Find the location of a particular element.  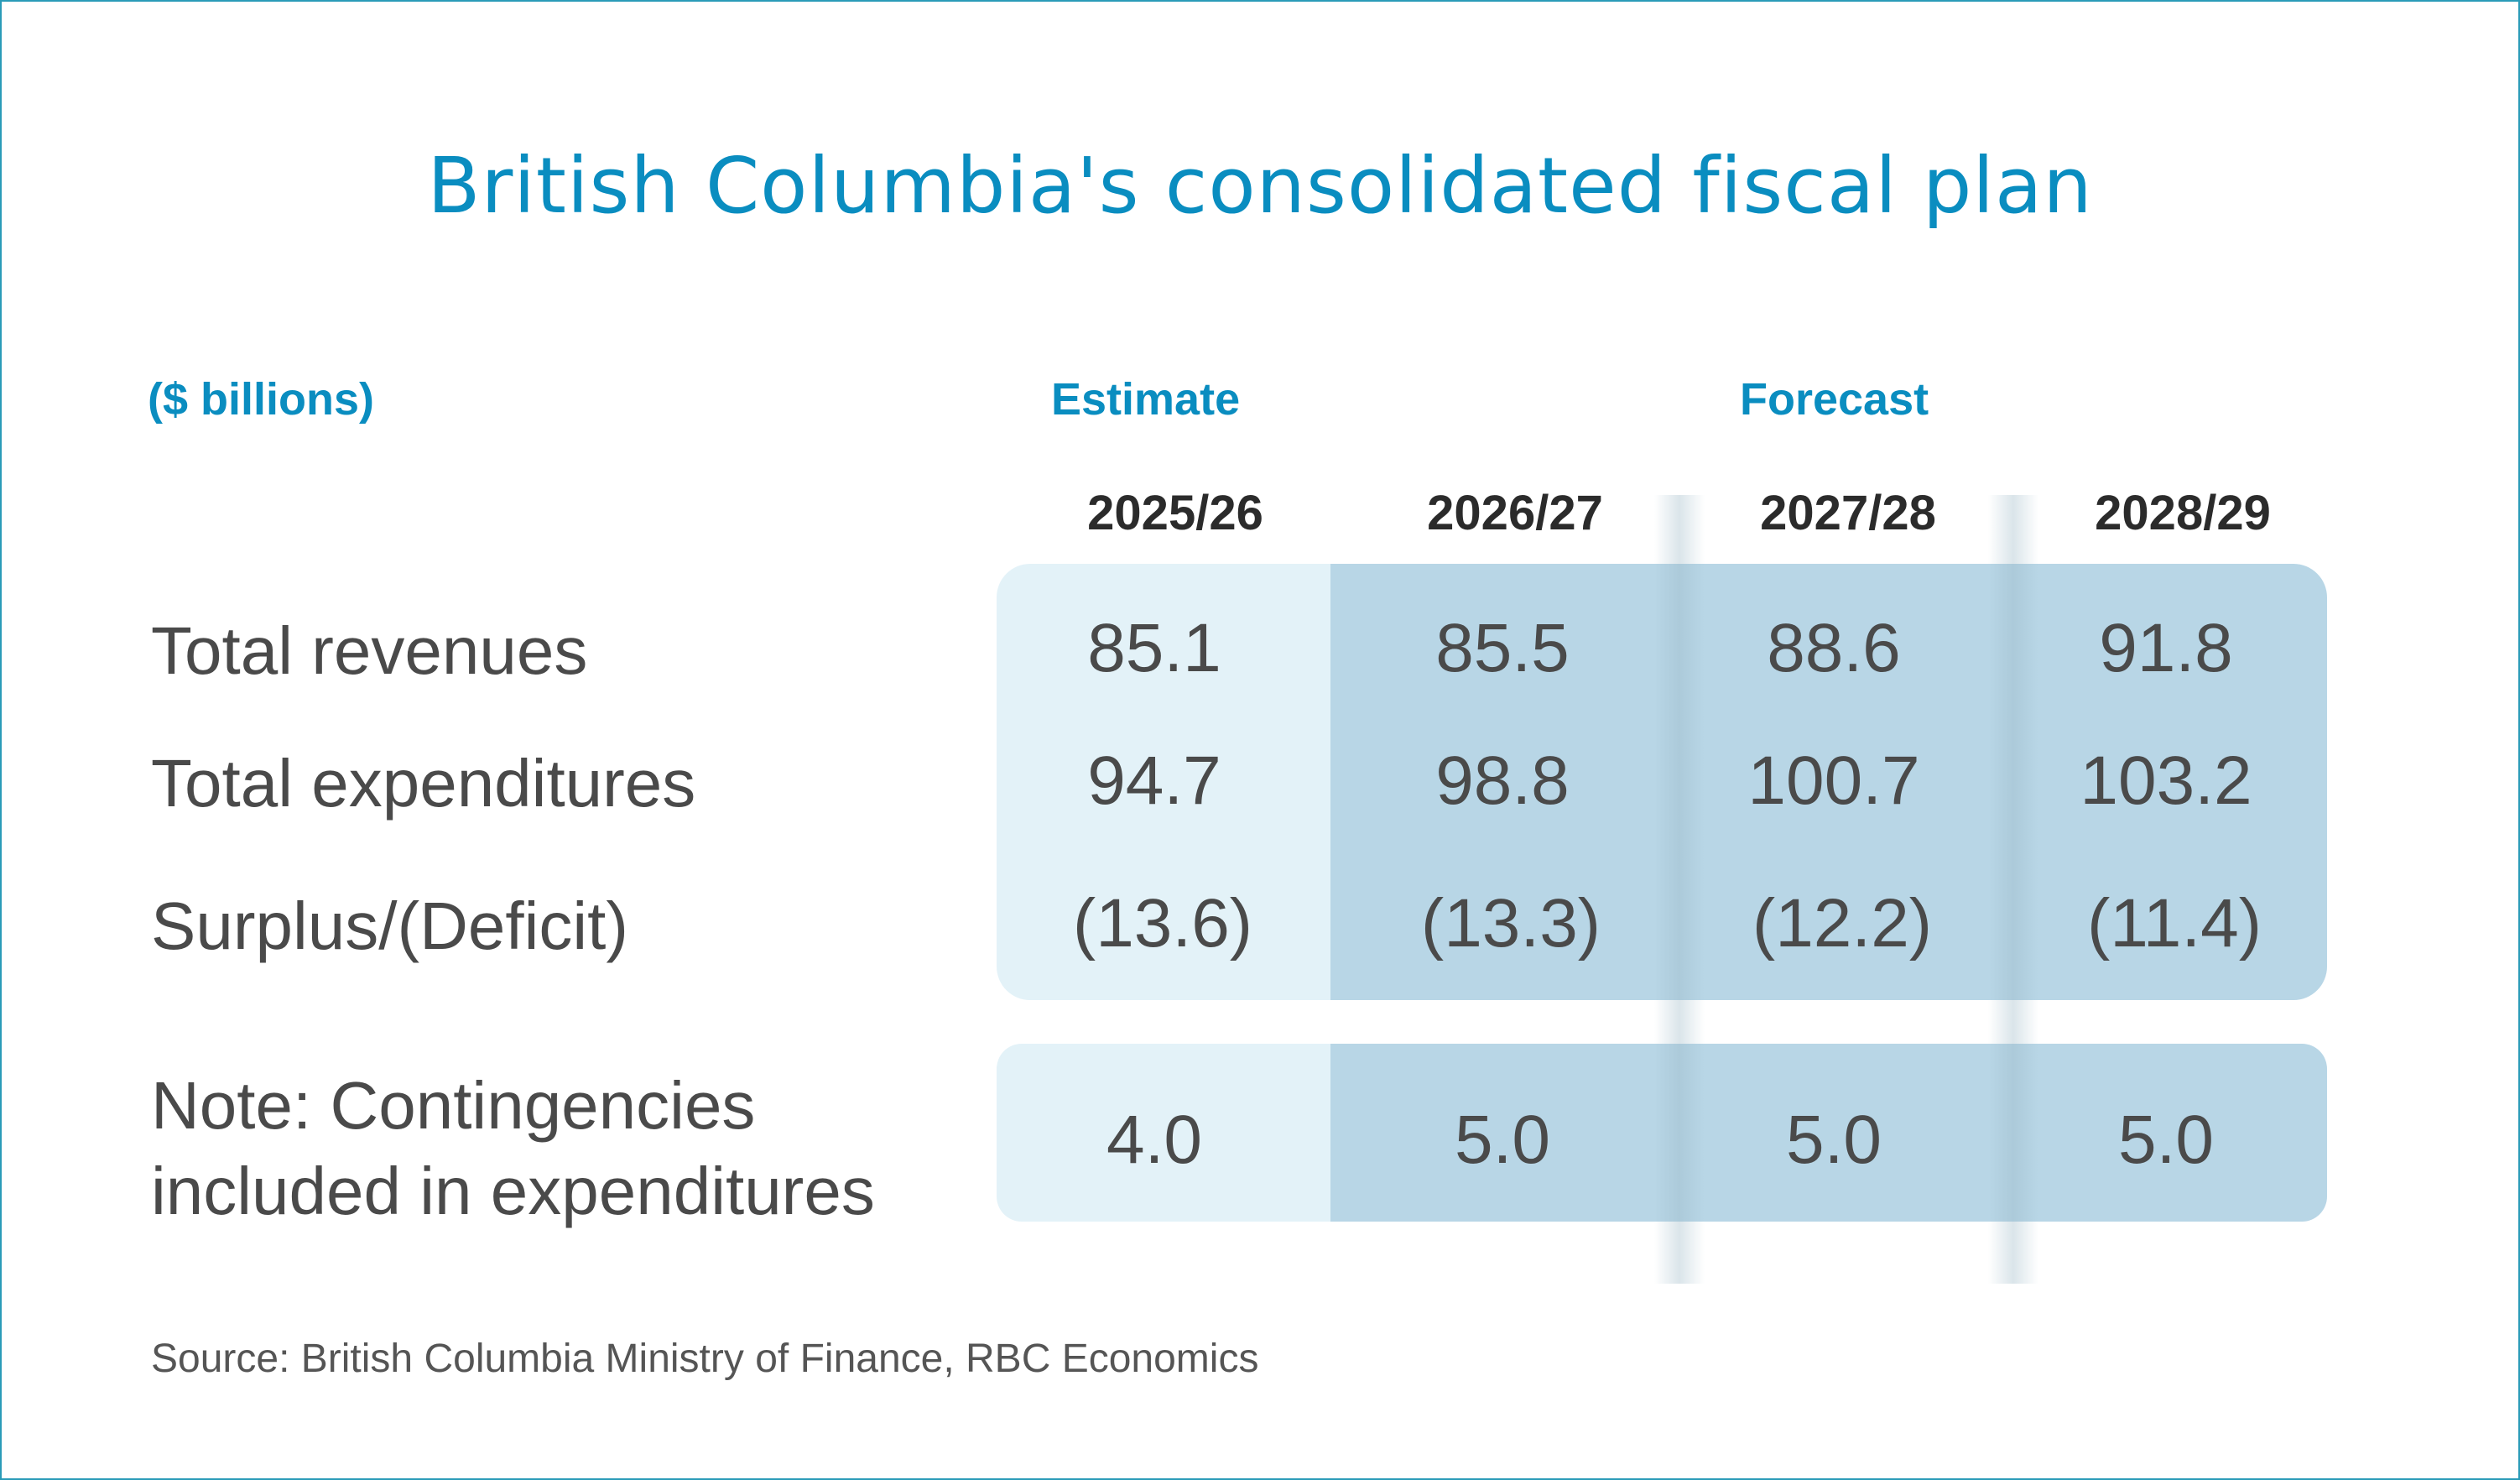

table-cell: (13.3) is located at coordinates (1510, 923).